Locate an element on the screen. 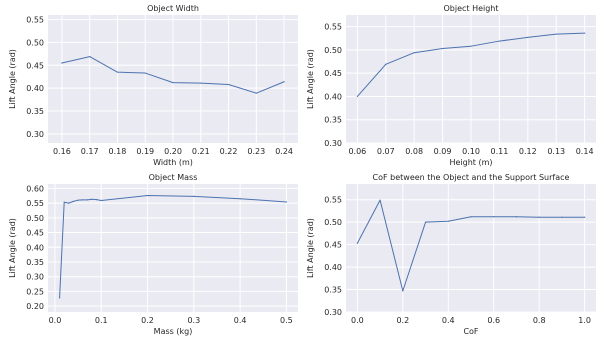 This screenshot has height=339, width=602. x-tick-label: 0.22 is located at coordinates (229, 151).